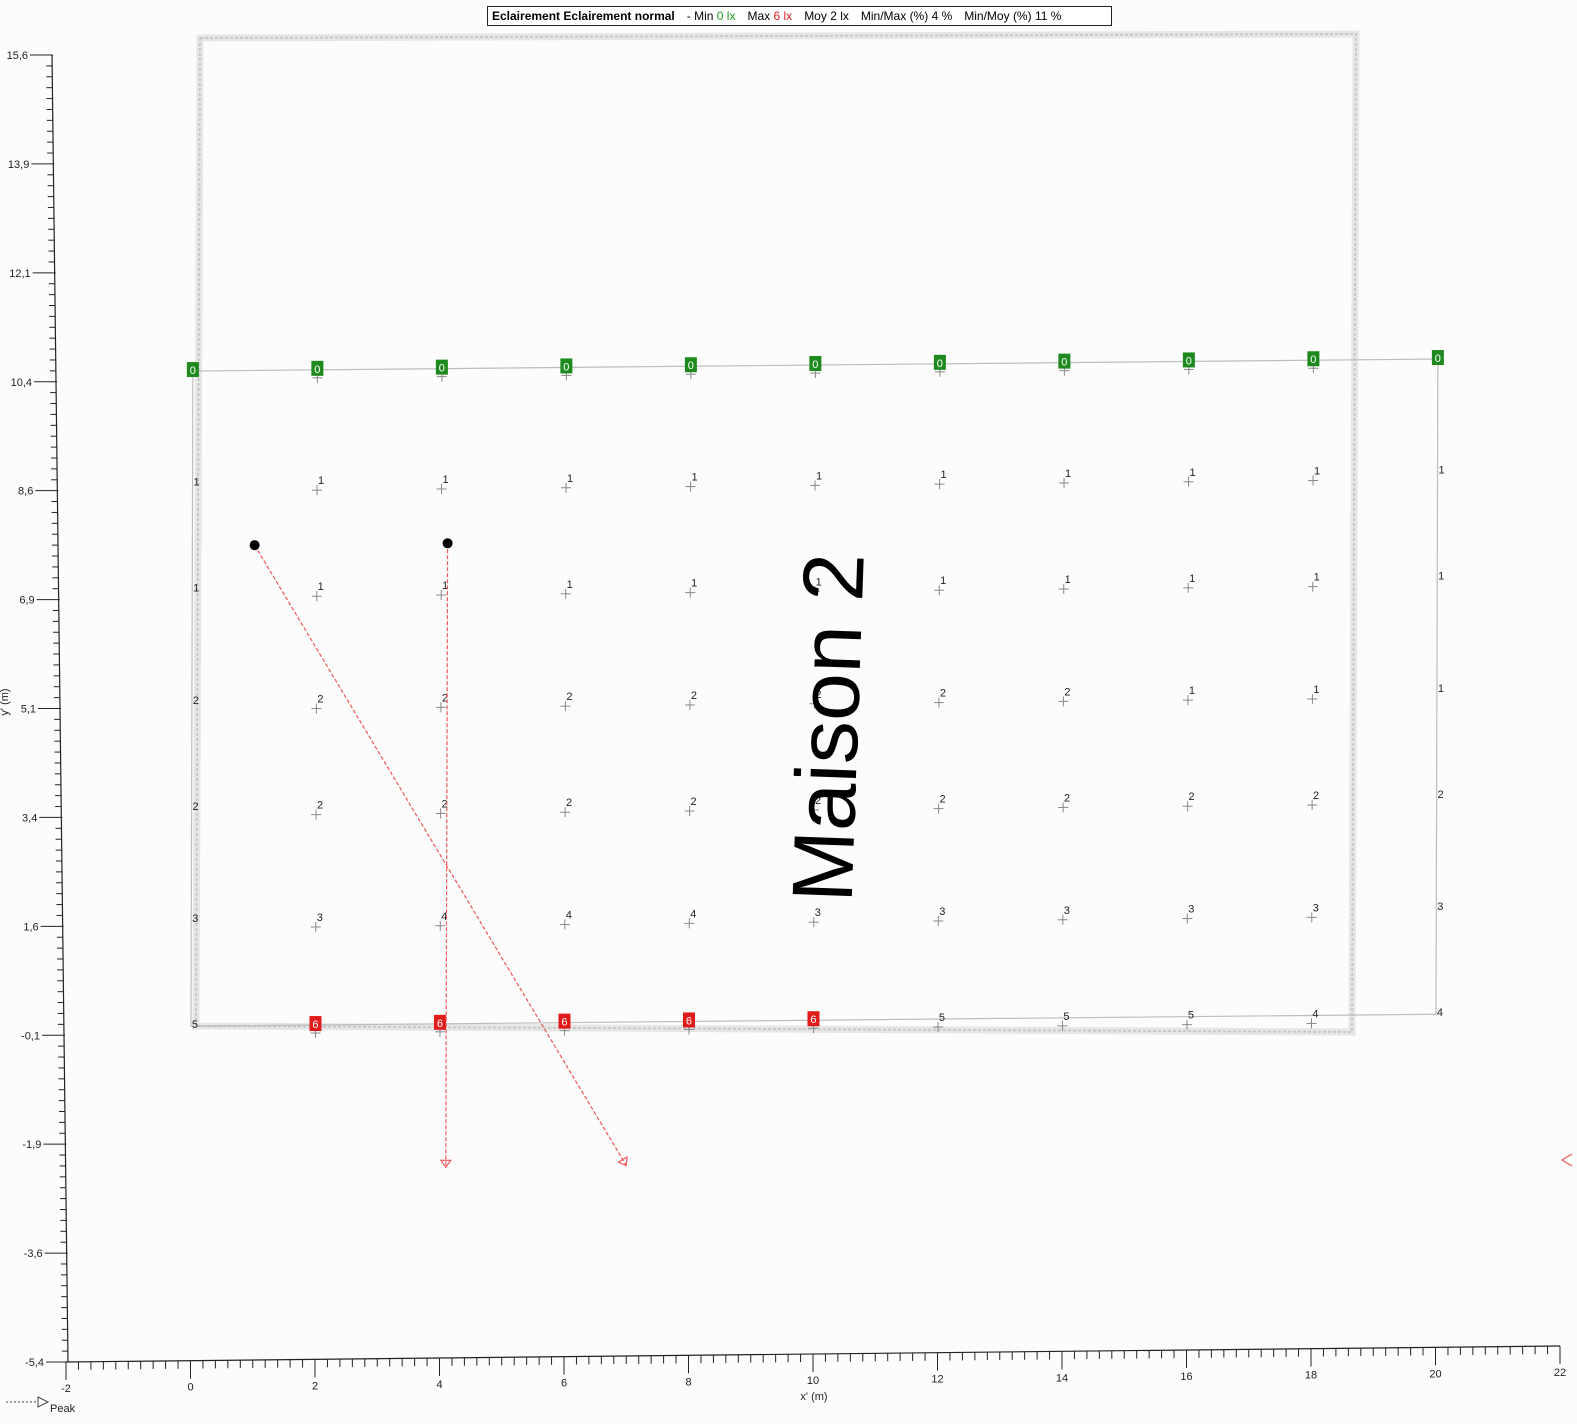 The width and height of the screenshot is (1577, 1424). Describe the element at coordinates (688, 16) in the screenshot. I see `legend-dash: -` at that location.